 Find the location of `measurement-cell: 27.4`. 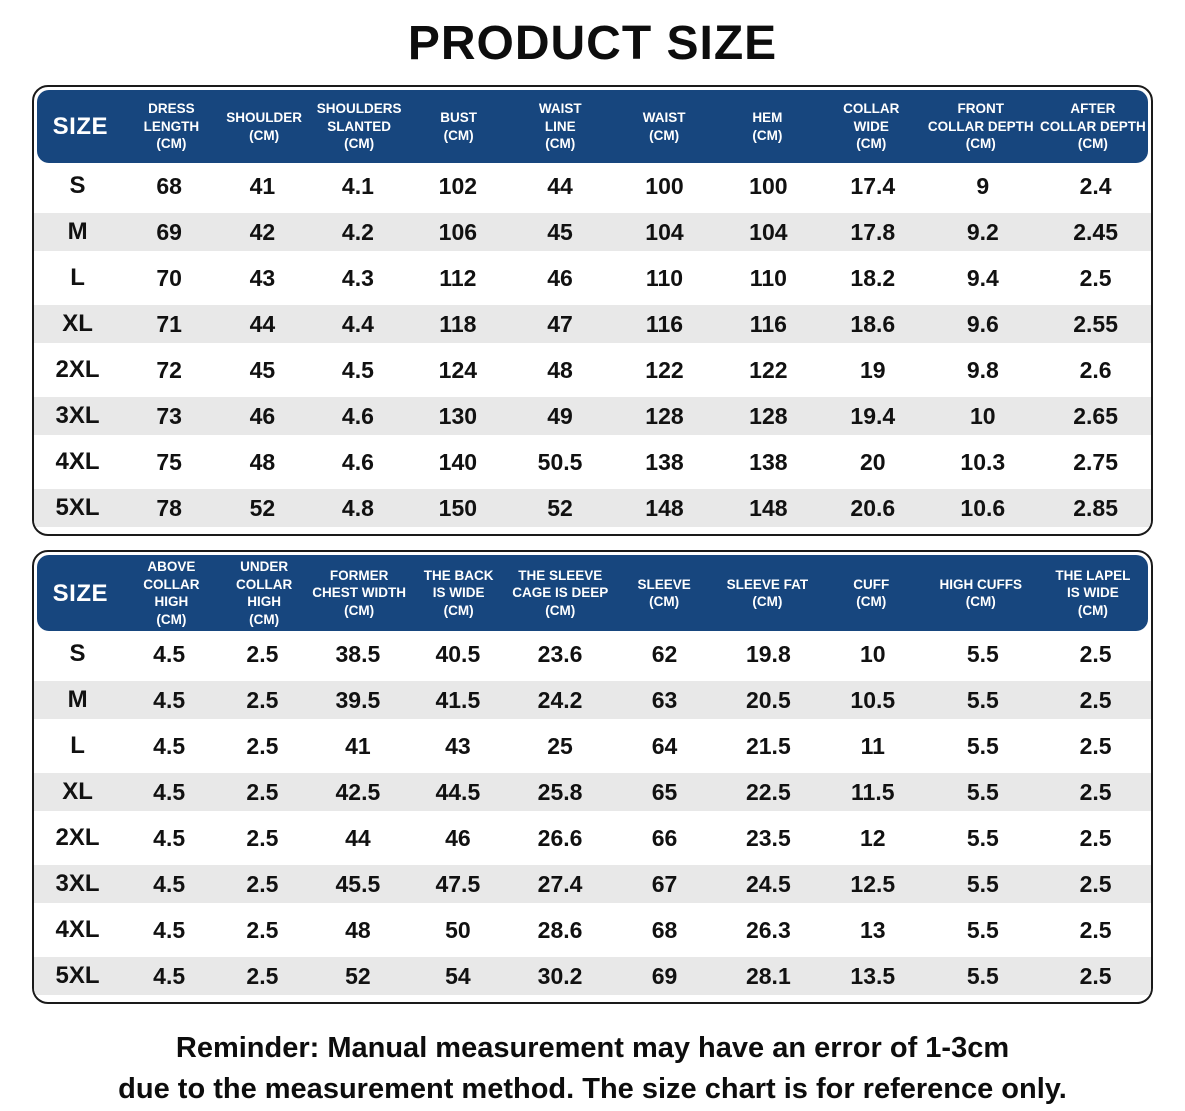

measurement-cell: 27.4 is located at coordinates (560, 883).